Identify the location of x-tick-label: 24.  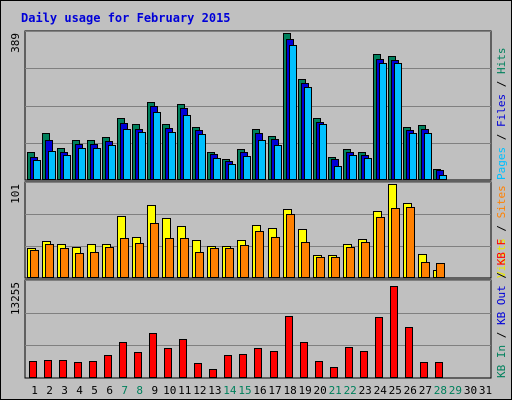
(381, 390).